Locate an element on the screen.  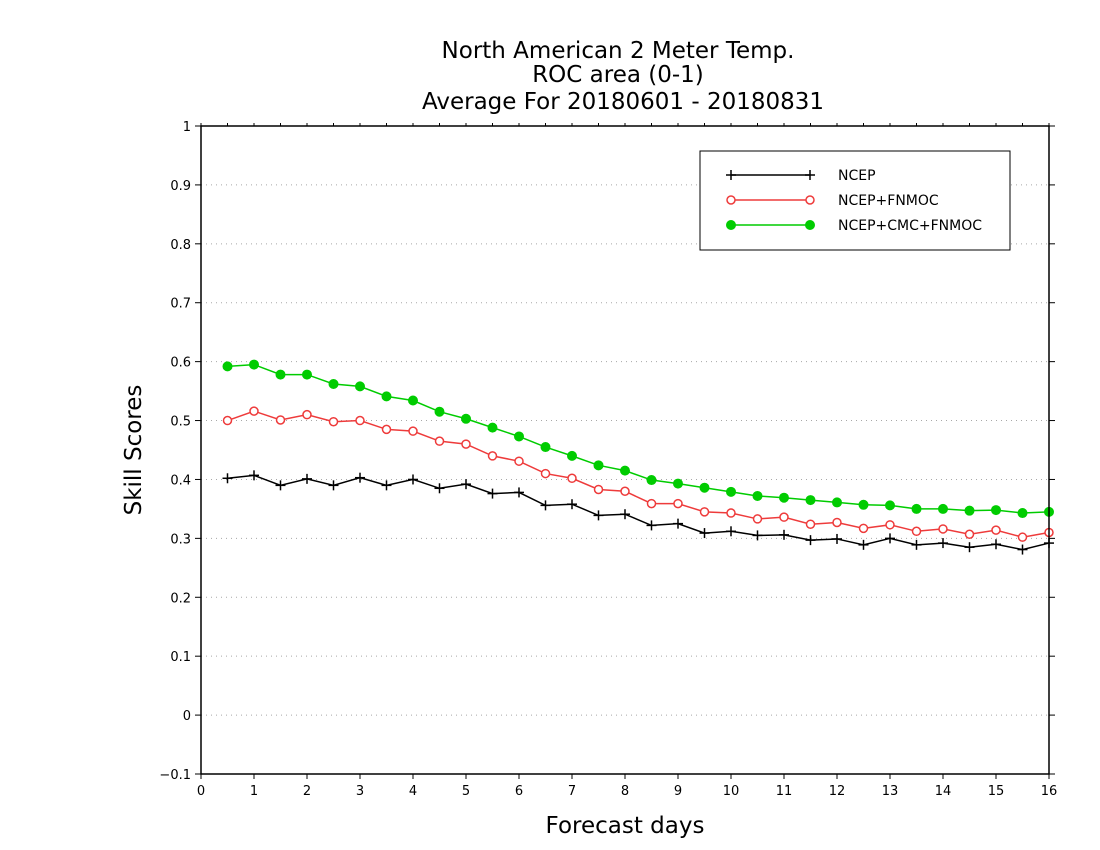
x-tick-label: 1 is located at coordinates (254, 791).